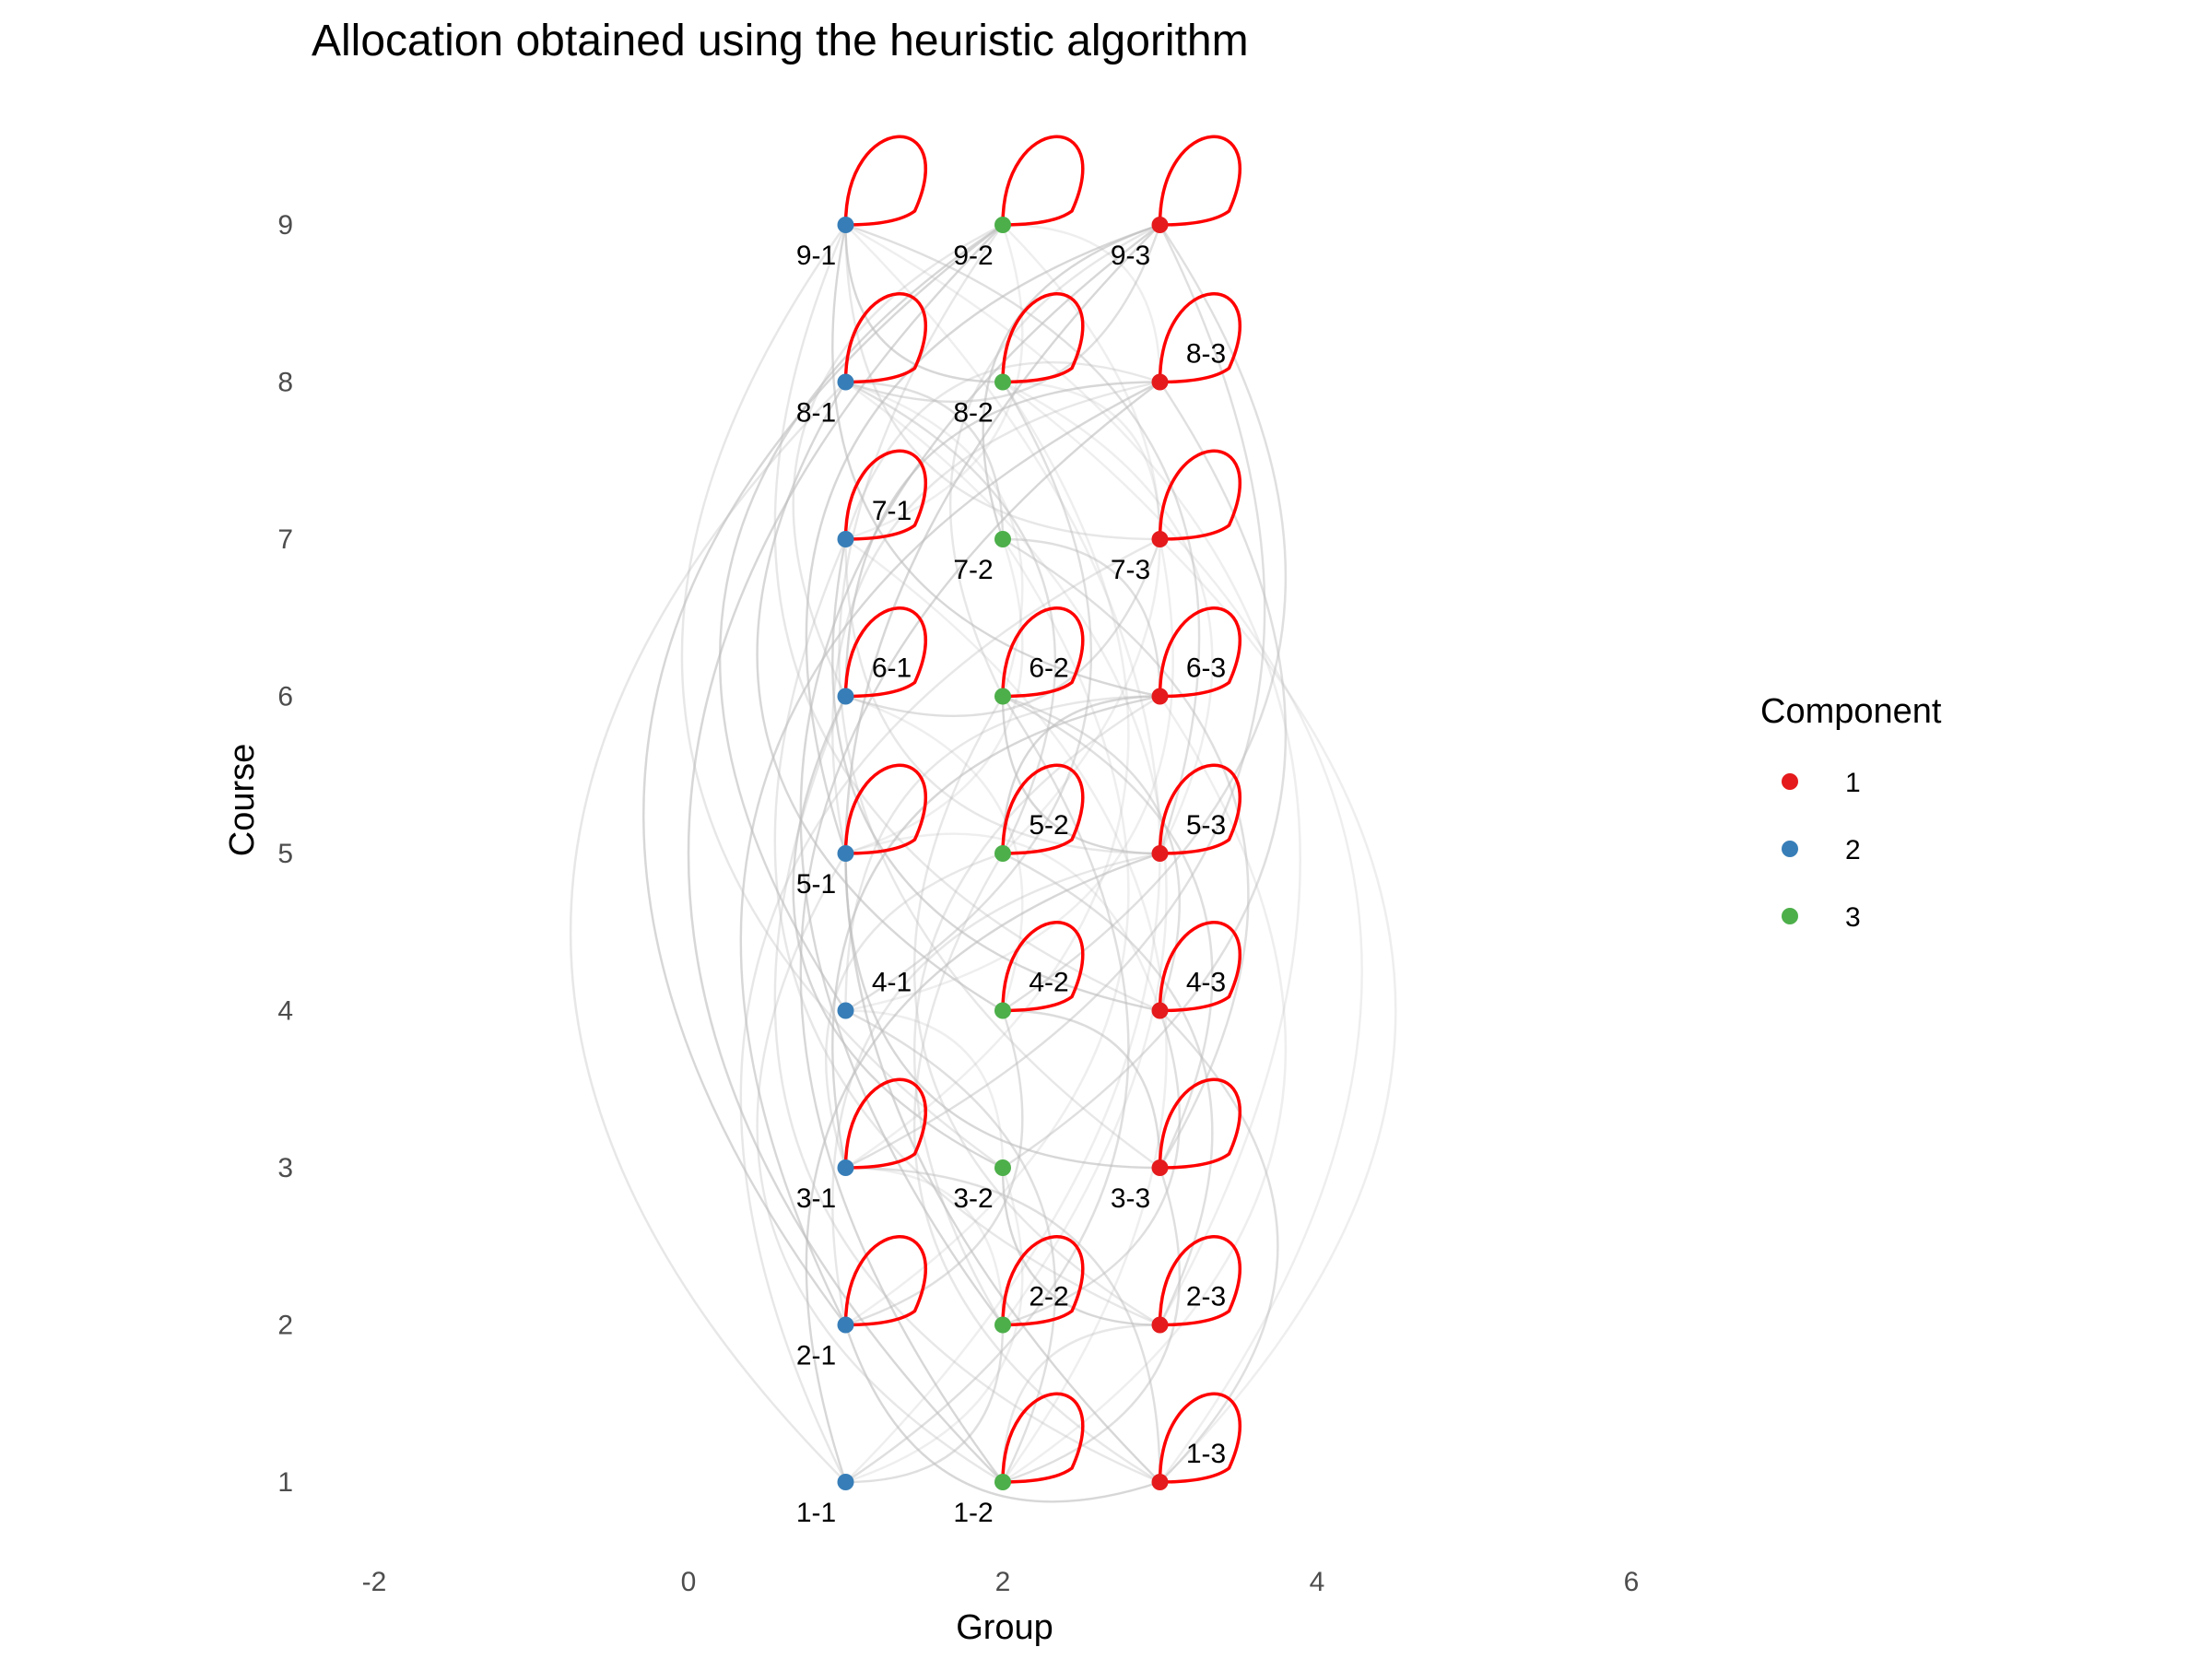 The width and height of the screenshot is (2212, 1659). What do you see at coordinates (1048, 668) in the screenshot?
I see `node-label: 6-2` at bounding box center [1048, 668].